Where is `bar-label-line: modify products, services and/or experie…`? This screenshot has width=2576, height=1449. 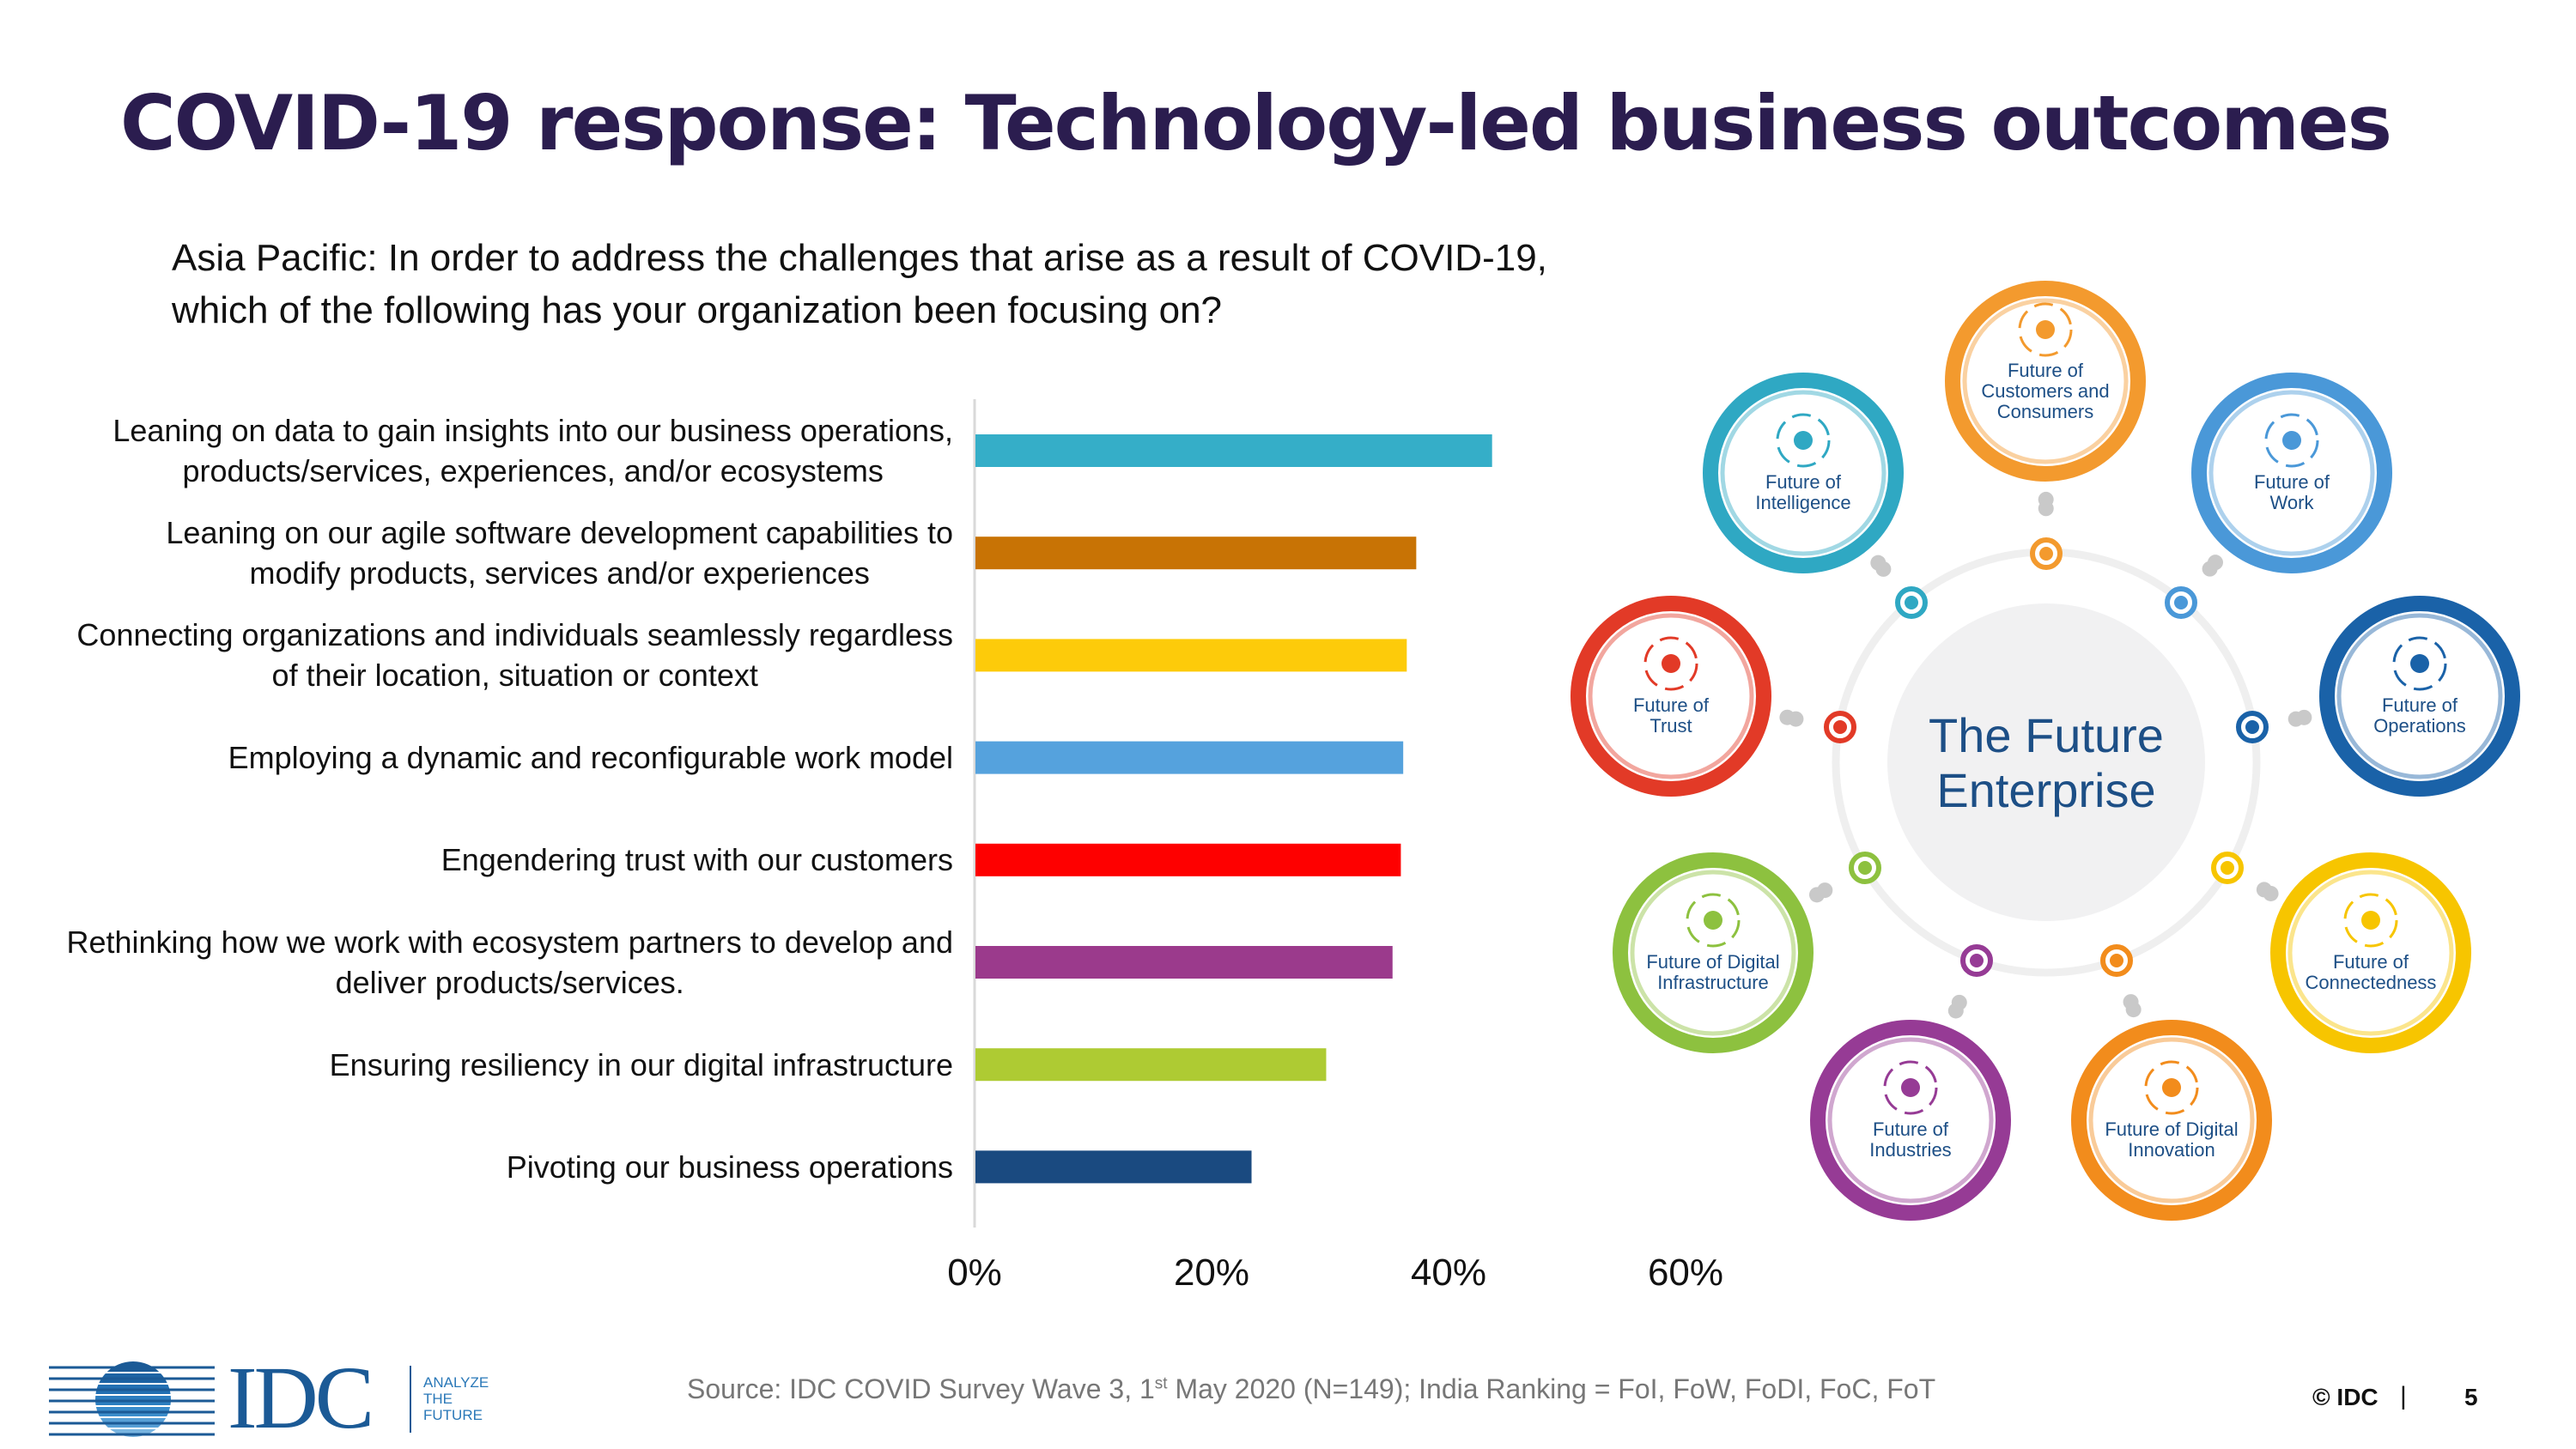
bar-label-line: modify products, services and/or experie… is located at coordinates (559, 573).